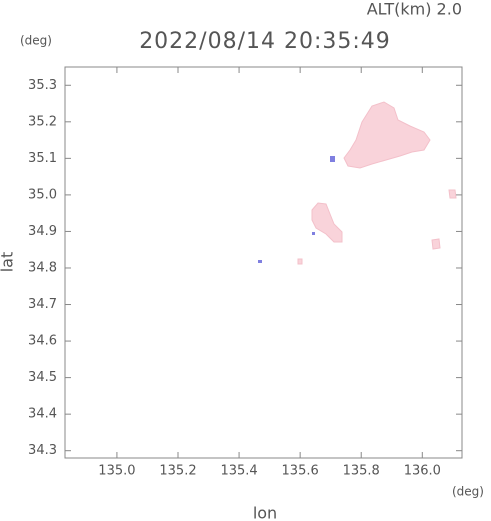 This screenshot has height=521, width=491. I want to click on radar-echoes, so click(377, 183).